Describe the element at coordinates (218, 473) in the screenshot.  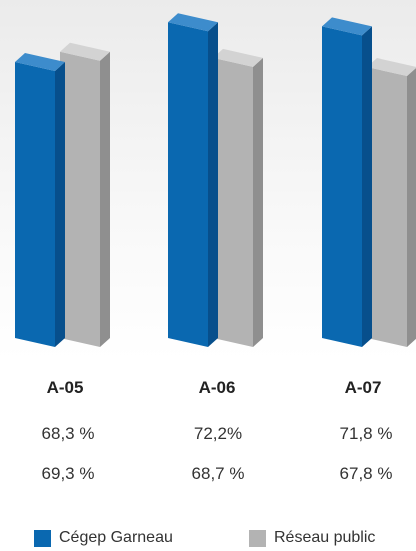
I see `value-public-a06: 68,7 %` at that location.